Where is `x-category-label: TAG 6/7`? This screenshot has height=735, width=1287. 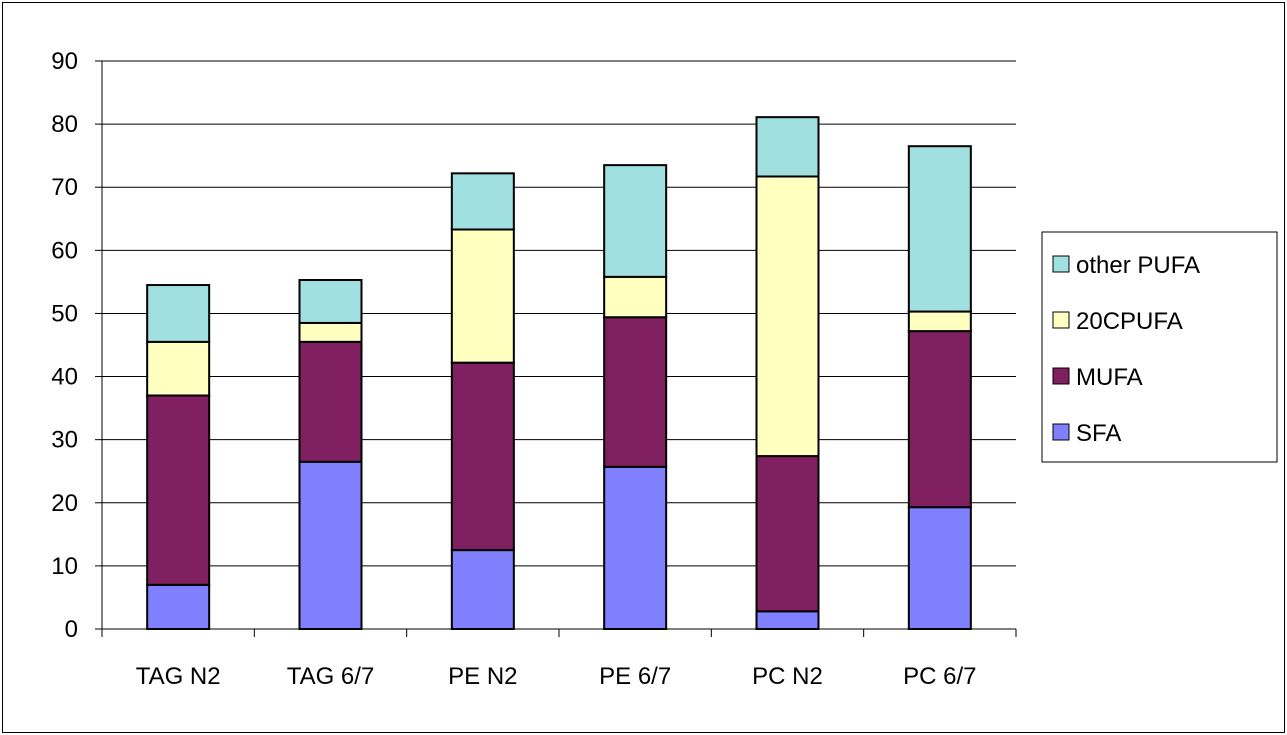 x-category-label: TAG 6/7 is located at coordinates (331, 676).